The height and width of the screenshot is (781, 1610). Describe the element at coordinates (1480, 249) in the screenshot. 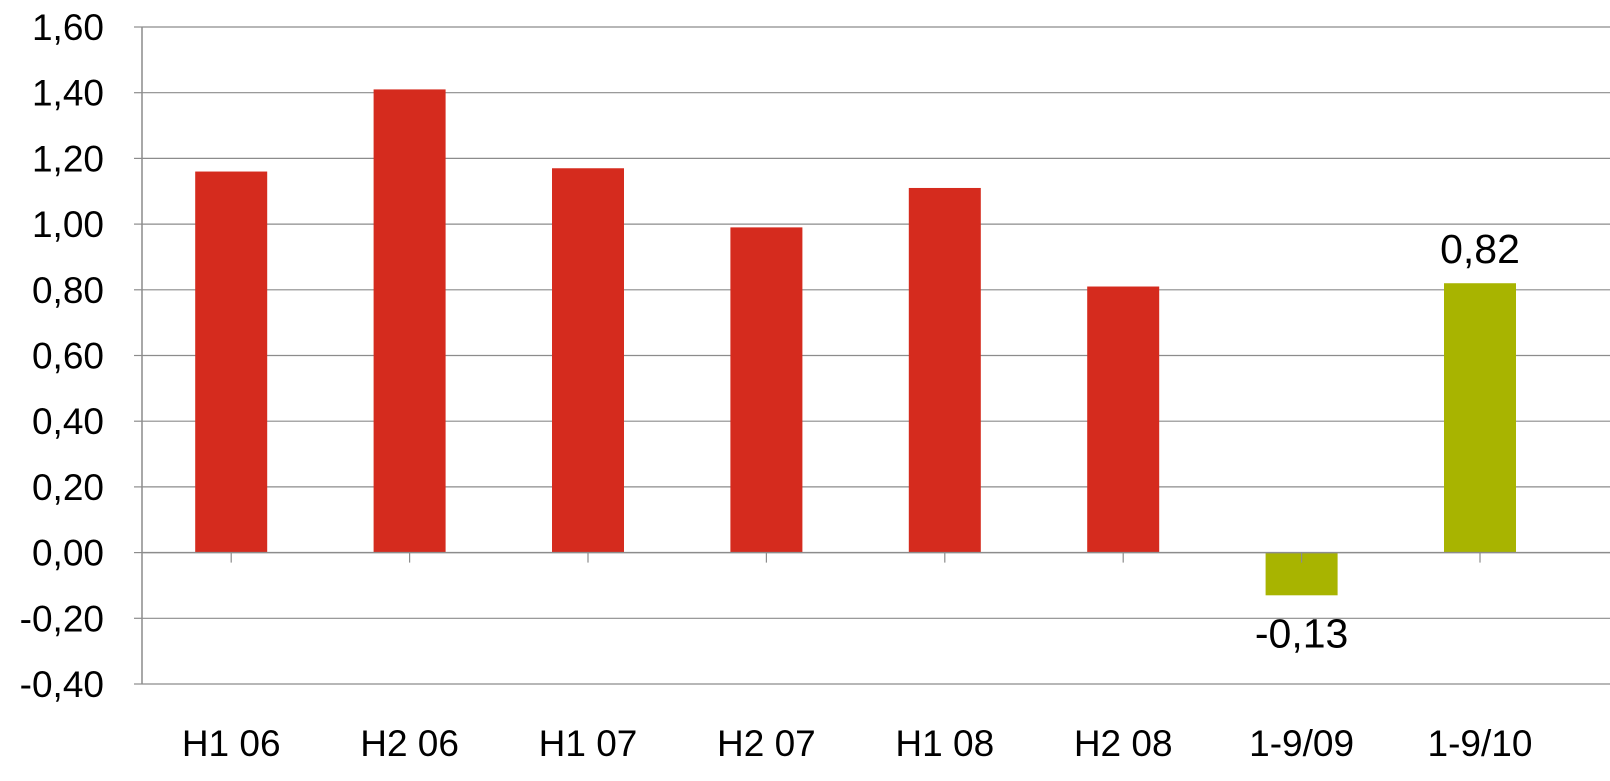

I see `data-label: 0,82` at that location.